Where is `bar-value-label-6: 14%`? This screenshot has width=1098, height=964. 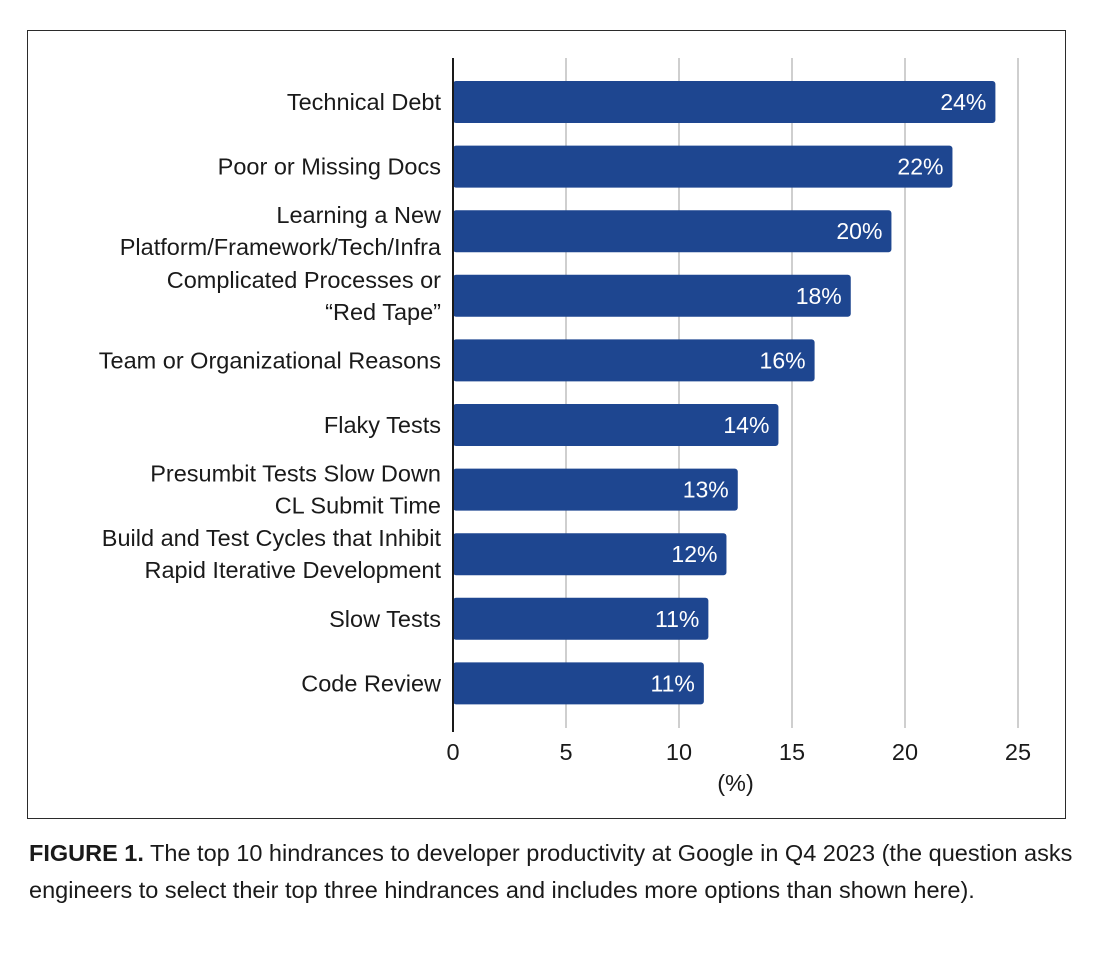 bar-value-label-6: 14% is located at coordinates (746, 425).